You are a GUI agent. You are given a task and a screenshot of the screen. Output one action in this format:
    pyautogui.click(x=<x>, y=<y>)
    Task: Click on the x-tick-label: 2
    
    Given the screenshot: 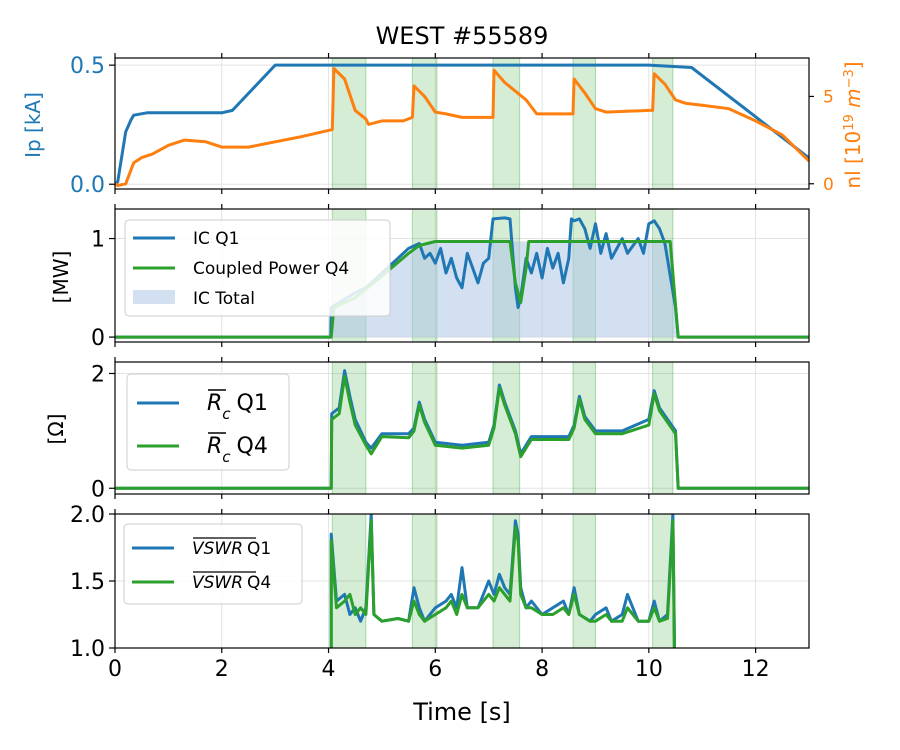 What is the action you would take?
    pyautogui.click(x=222, y=669)
    